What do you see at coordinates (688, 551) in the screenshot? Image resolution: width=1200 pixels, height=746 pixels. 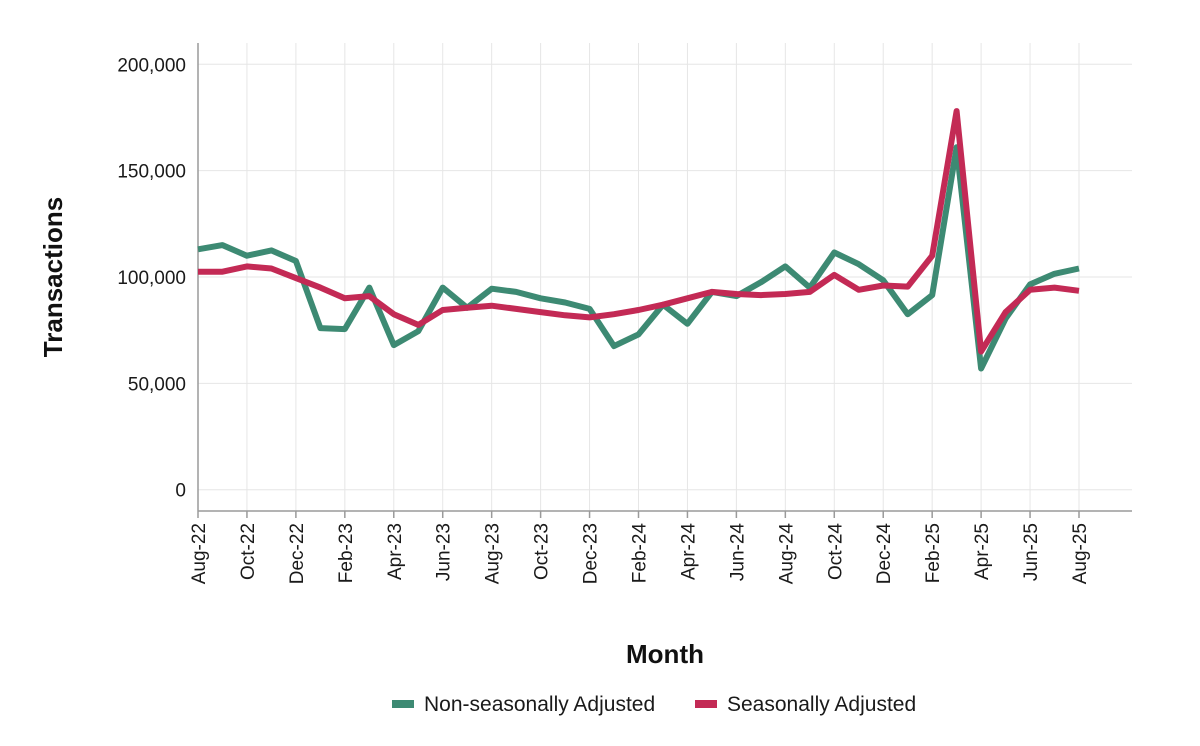 I see `x-tick-label: Apr-24` at bounding box center [688, 551].